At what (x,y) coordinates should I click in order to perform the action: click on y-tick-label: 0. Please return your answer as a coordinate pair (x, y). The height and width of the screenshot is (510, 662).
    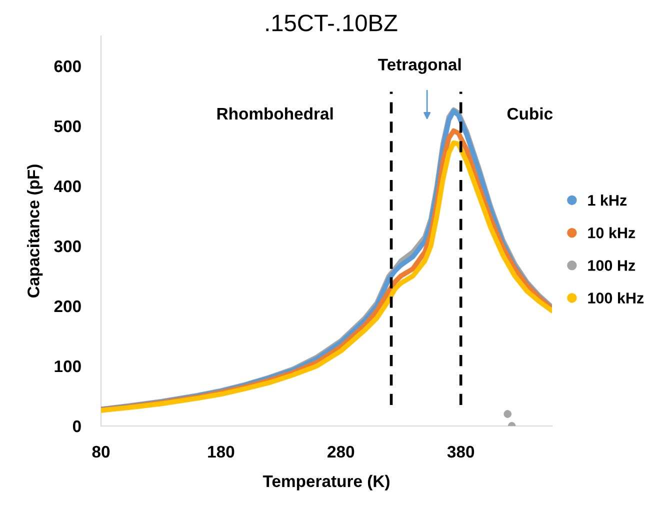
    Looking at the image, I should click on (76, 426).